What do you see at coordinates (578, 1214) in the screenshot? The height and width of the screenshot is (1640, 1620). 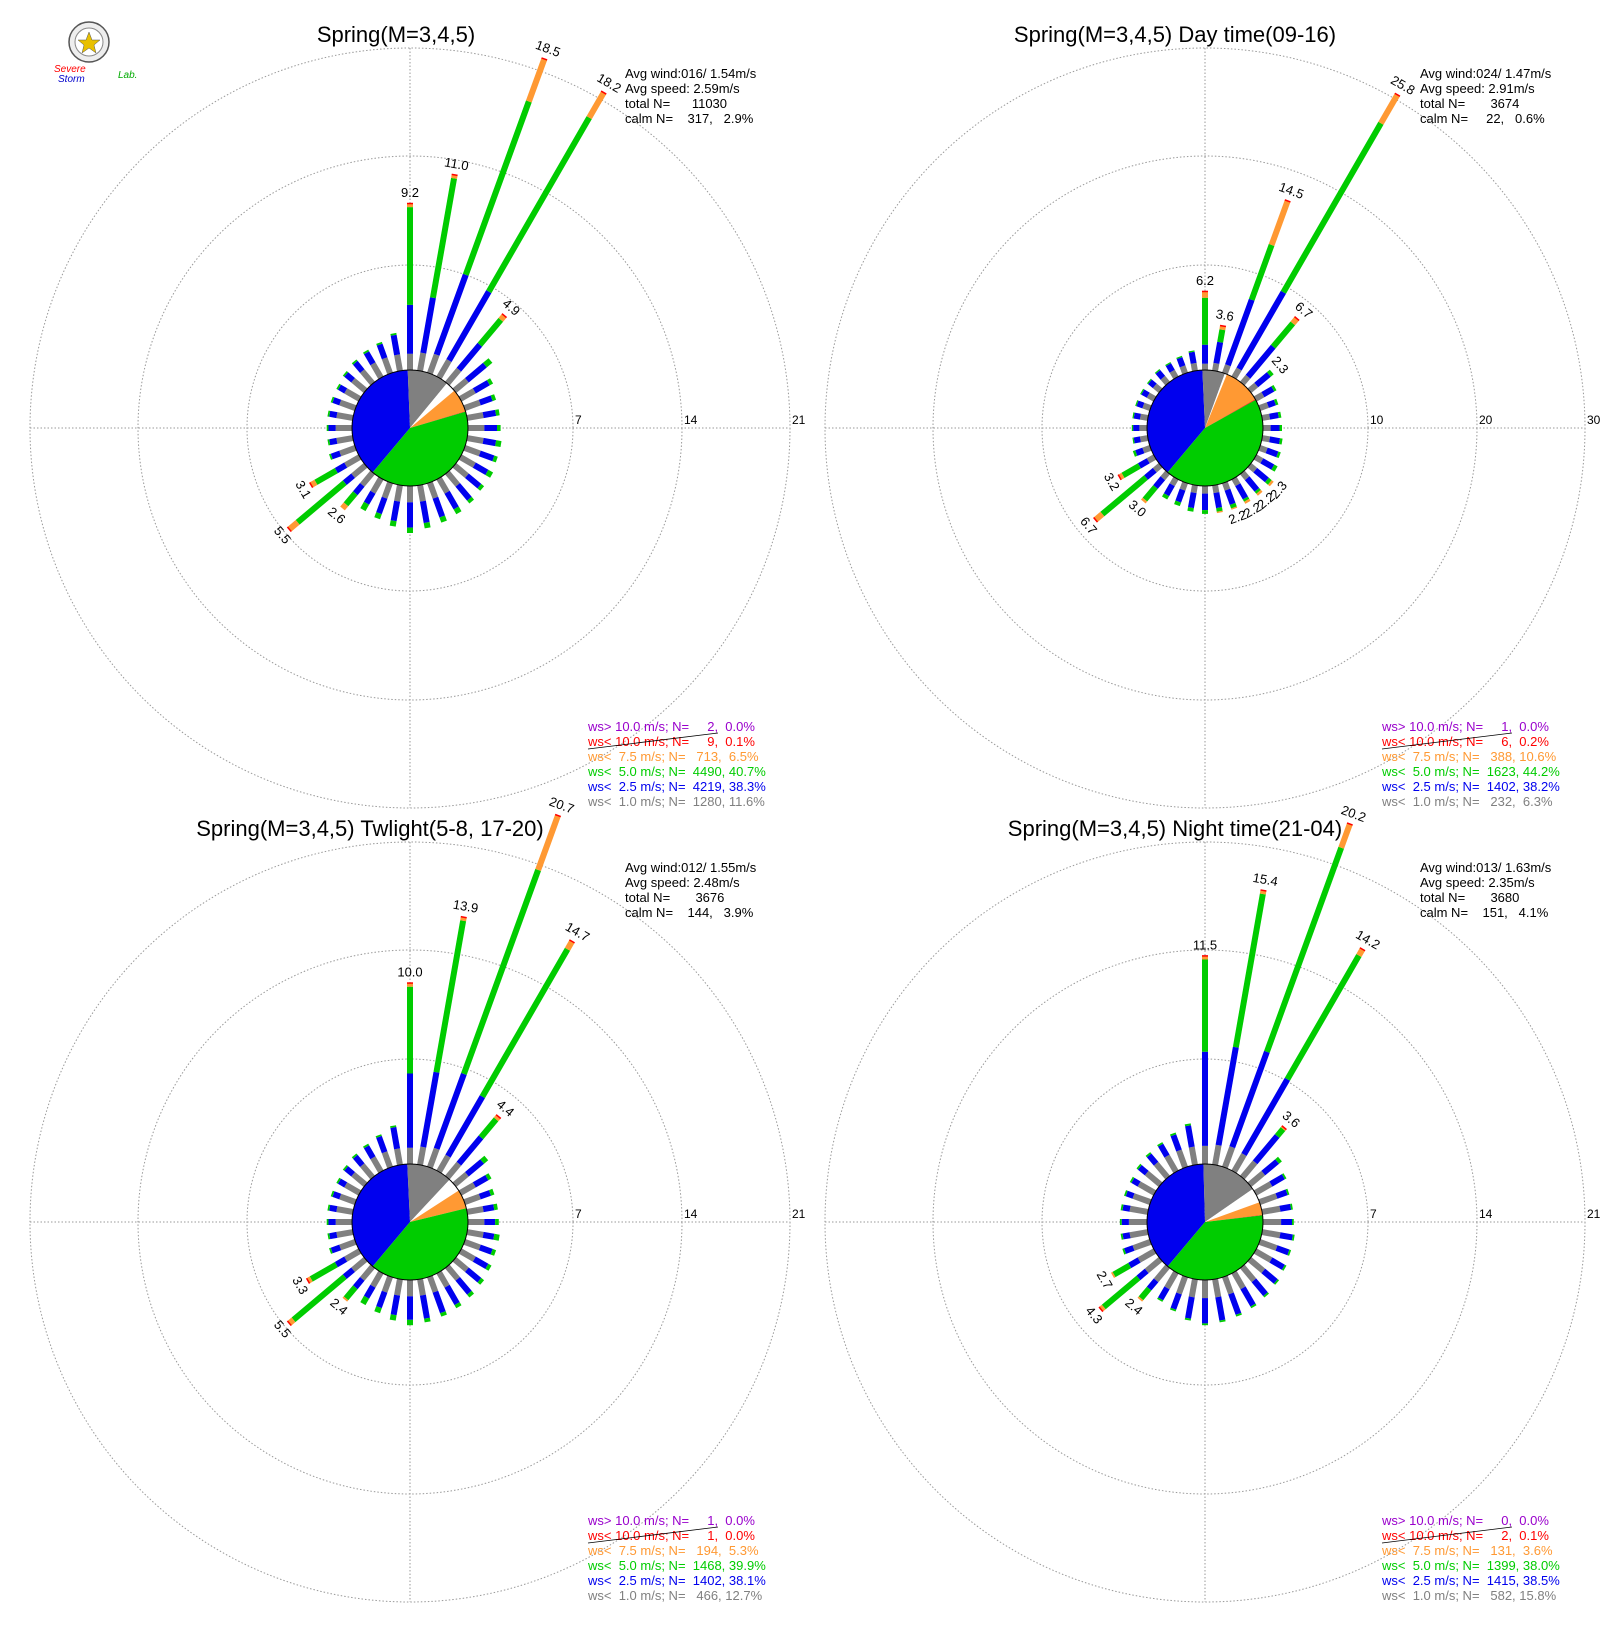 I see `ring-label-1: 7` at bounding box center [578, 1214].